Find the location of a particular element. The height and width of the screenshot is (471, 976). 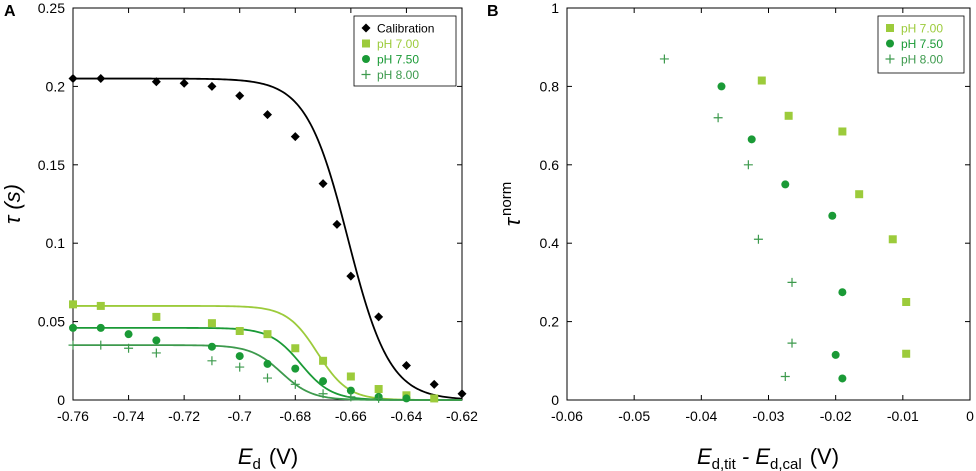

panel-b-x-label-sub2: d,cal is located at coordinates (786, 463).